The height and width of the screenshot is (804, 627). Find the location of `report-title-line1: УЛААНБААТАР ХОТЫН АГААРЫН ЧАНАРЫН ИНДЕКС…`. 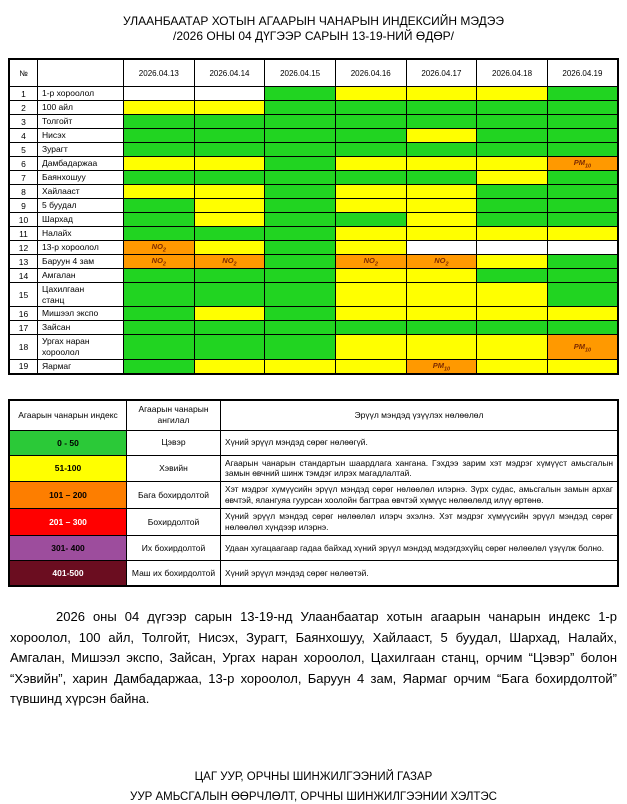

report-title-line1: УЛААНБААТАР ХОТЫН АГААРЫН ЧАНАРЫН ИНДЕКС… is located at coordinates (313, 21).